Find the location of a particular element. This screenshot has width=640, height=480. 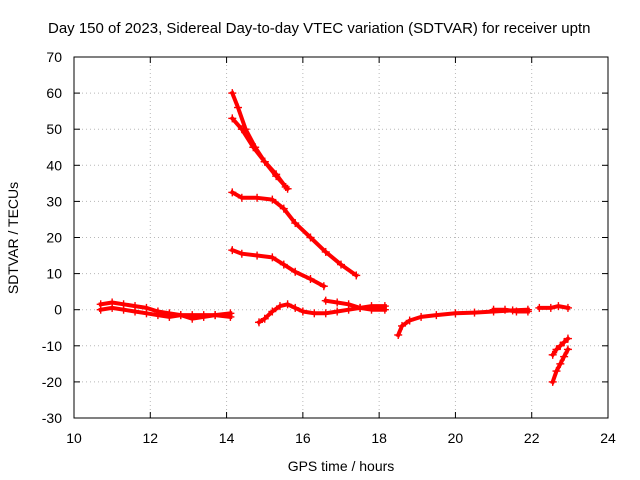

x-tick-label: 20 is located at coordinates (456, 438).